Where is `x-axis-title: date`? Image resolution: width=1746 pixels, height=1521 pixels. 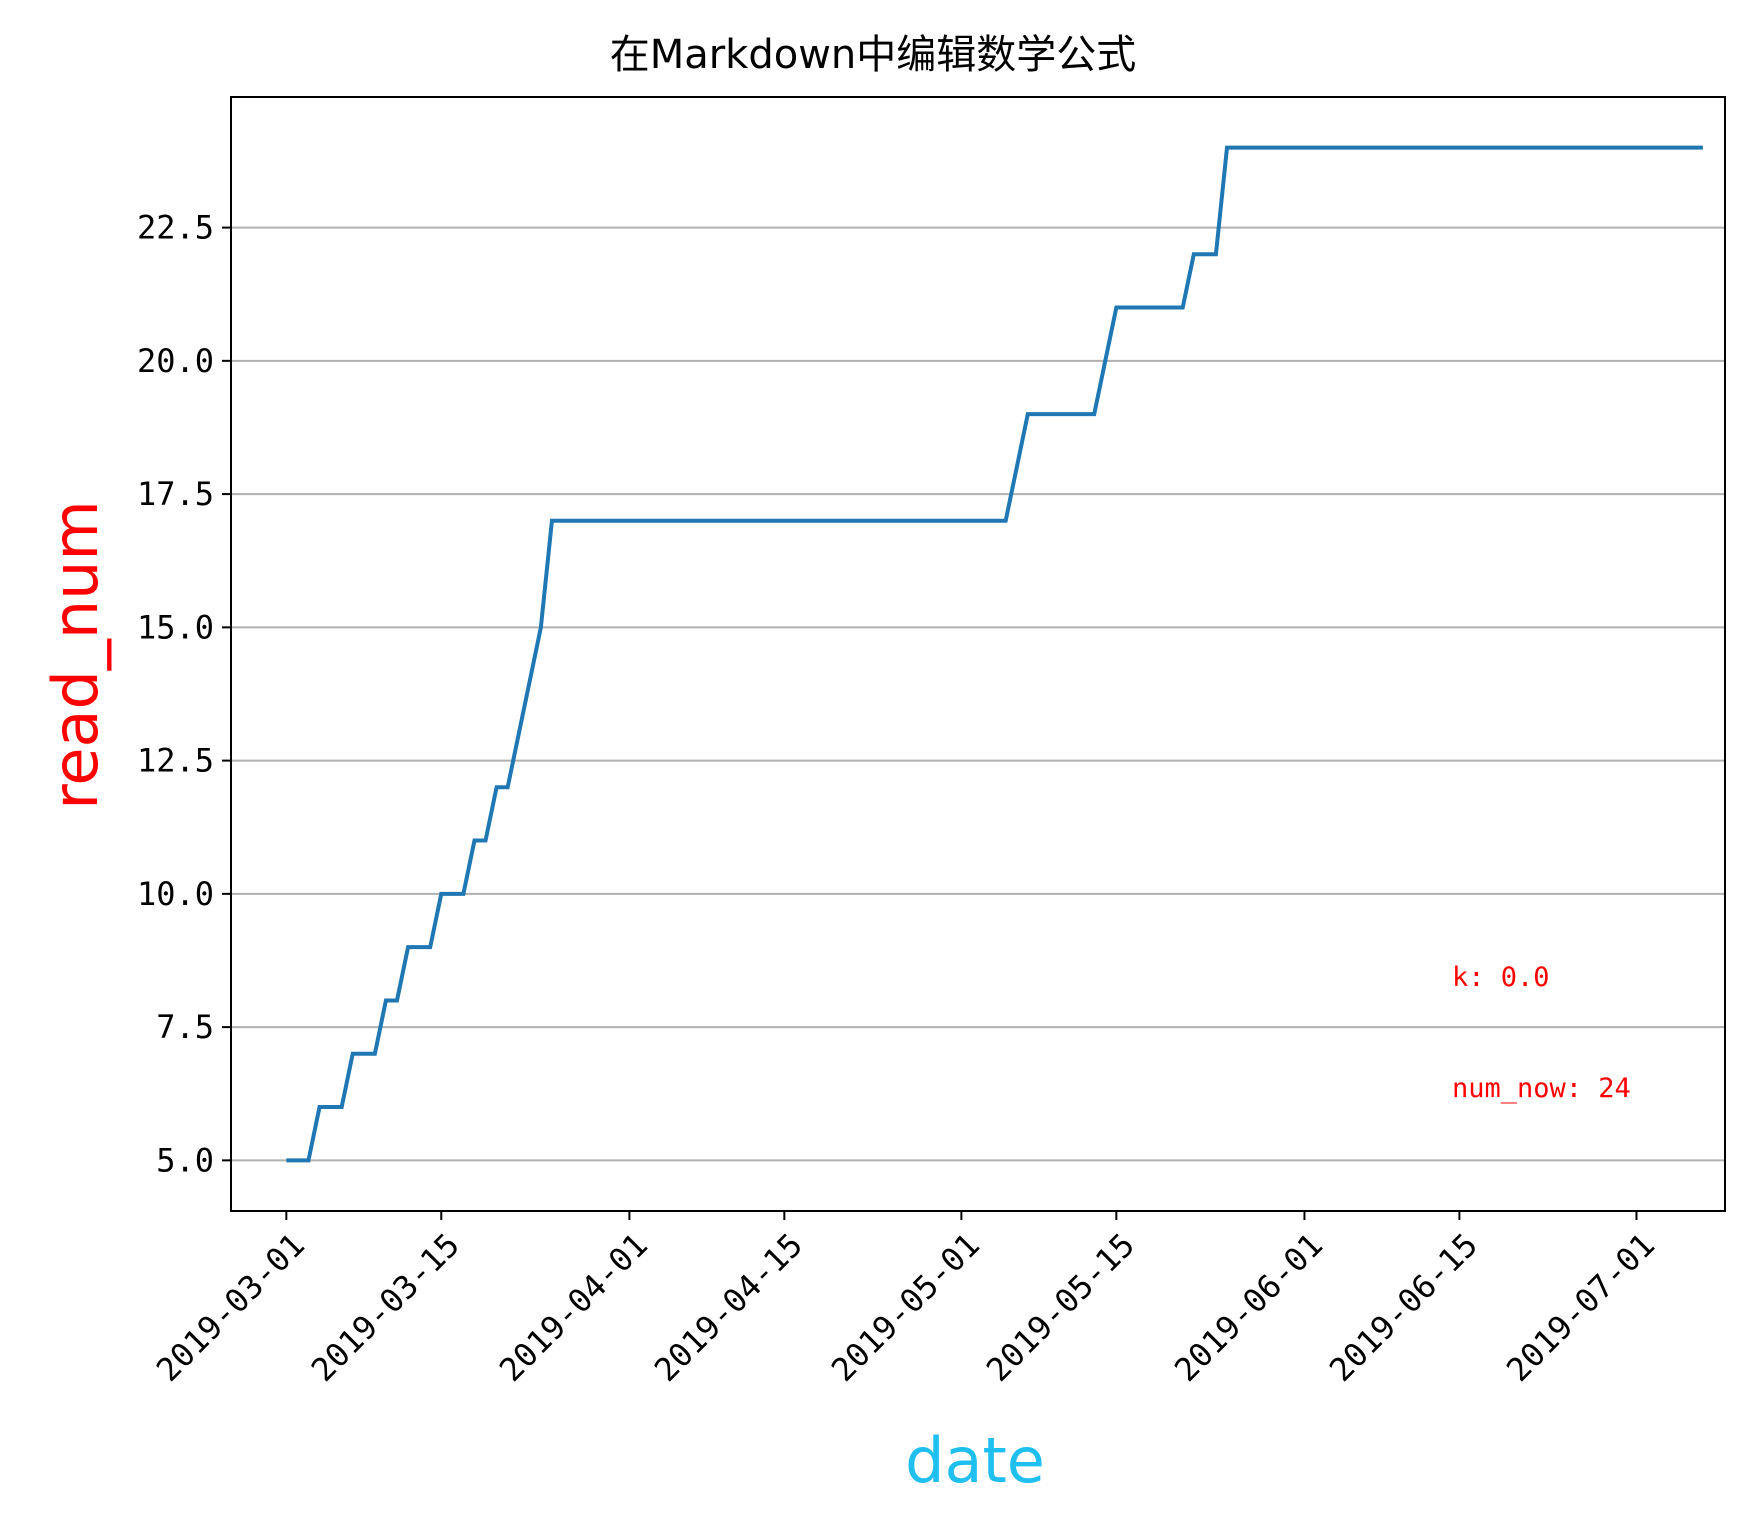 x-axis-title: date is located at coordinates (975, 1460).